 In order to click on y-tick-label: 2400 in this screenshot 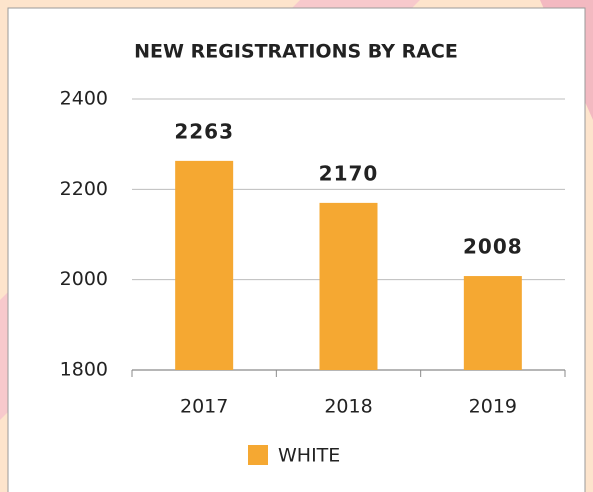, I will do `click(84, 99)`.